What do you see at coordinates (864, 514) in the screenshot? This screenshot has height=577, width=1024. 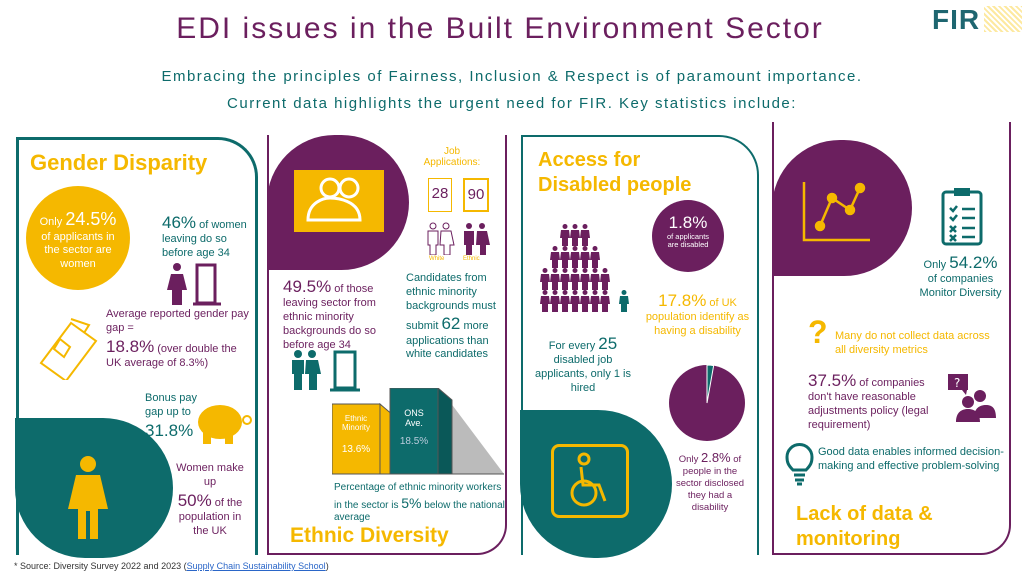 I see `data-title-1: Lack of data &` at bounding box center [864, 514].